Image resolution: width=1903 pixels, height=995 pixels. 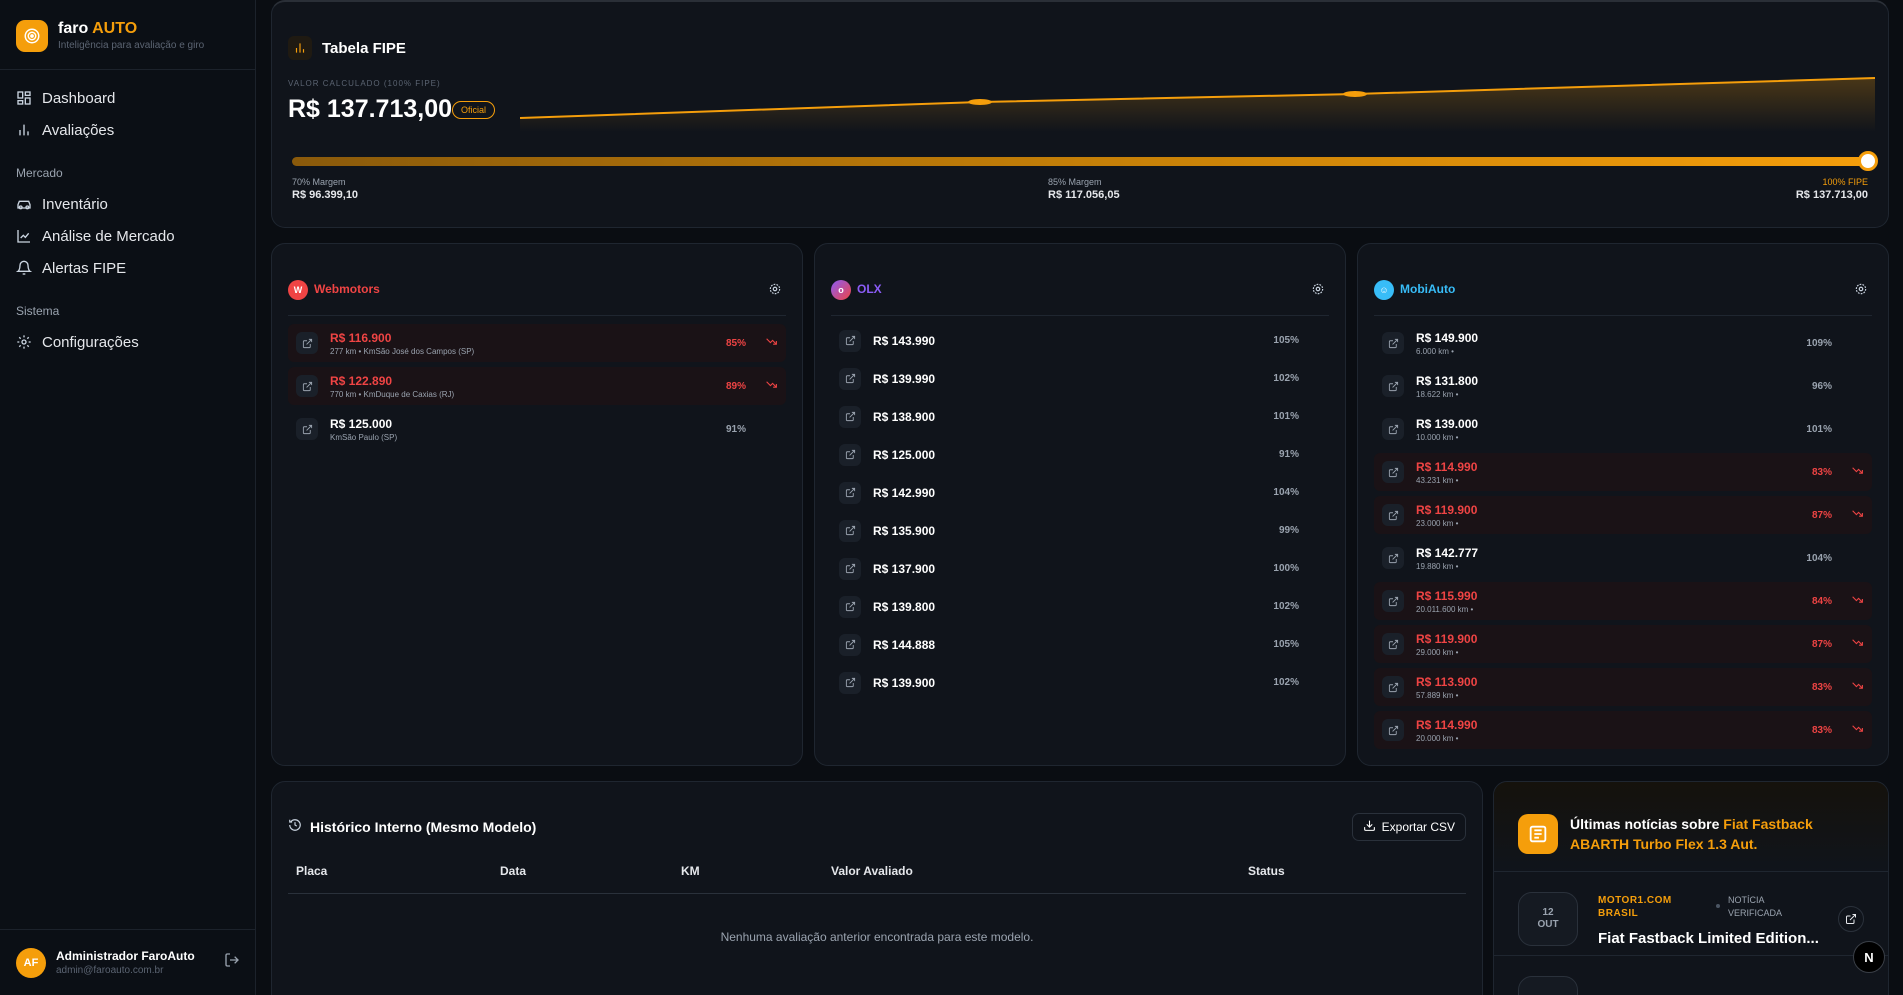 What do you see at coordinates (1080, 682) in the screenshot?
I see `listing-row: R$ 139.900 102%` at bounding box center [1080, 682].